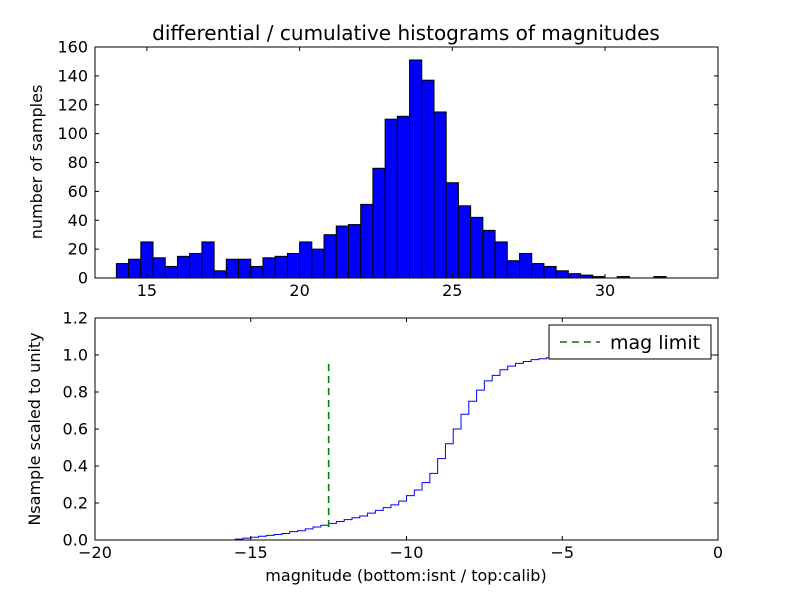 This screenshot has height=605, width=800. I want to click on y-tick-label: 100, so click(72, 133).